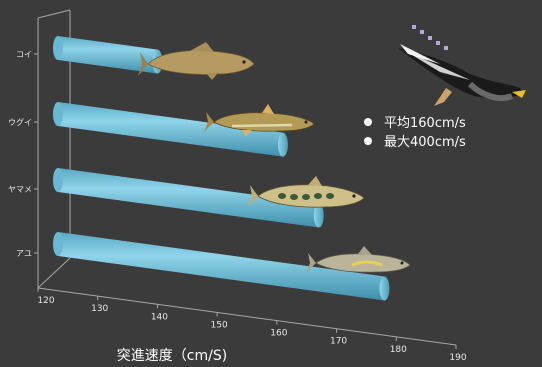  What do you see at coordinates (219, 325) in the screenshot?
I see `x-tick-label: 150` at bounding box center [219, 325].